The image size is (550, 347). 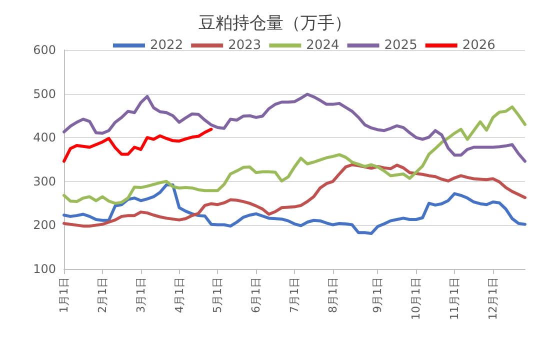 I want to click on legend-label: 2026, so click(x=479, y=45).